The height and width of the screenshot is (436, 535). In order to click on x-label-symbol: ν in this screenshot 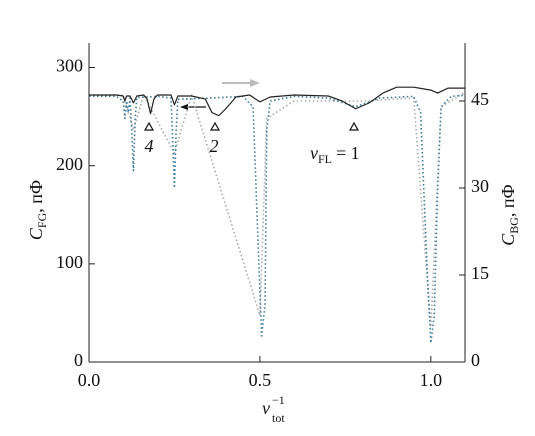, I will do `click(266, 408)`.